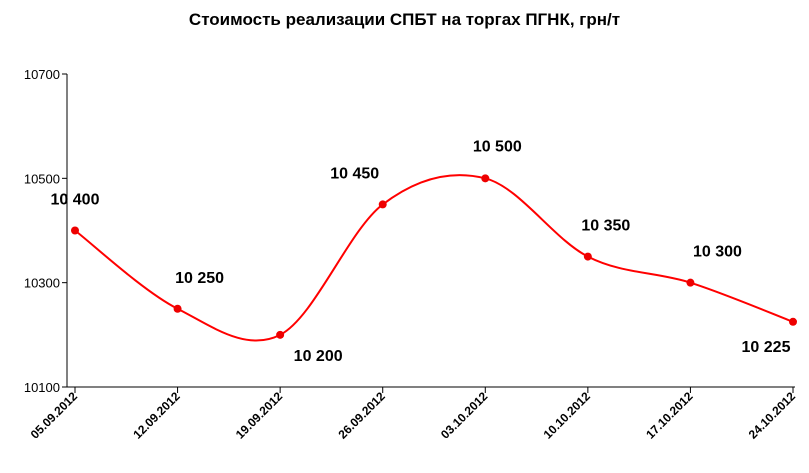  Describe the element at coordinates (75, 200) in the screenshot. I see `data-label: 10 400` at that location.